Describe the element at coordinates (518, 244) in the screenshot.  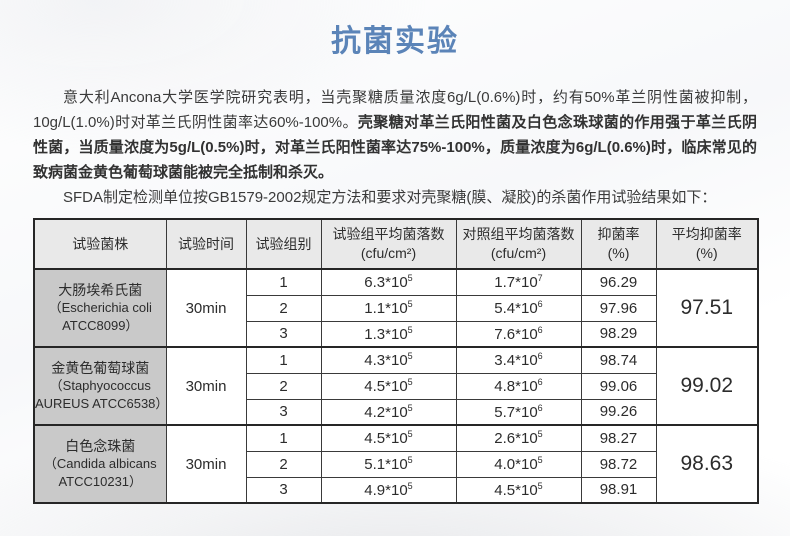
I see `column-header-ctrl-avg: 对照组平均菌落数 (cfu/cm²)` at that location.